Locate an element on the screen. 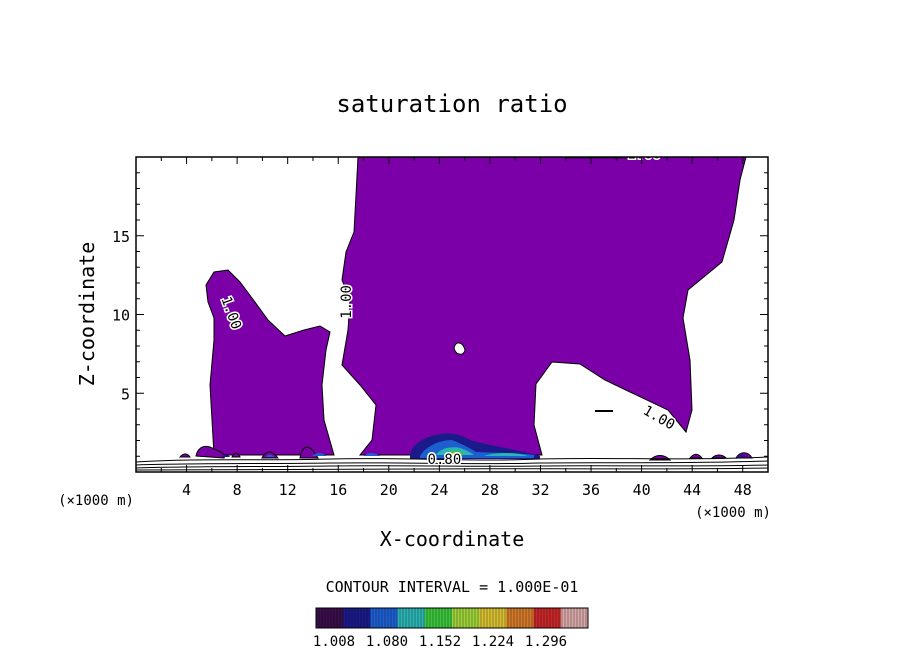 The width and height of the screenshot is (904, 654). colorbar-tick-label: 1.008 is located at coordinates (334, 642).